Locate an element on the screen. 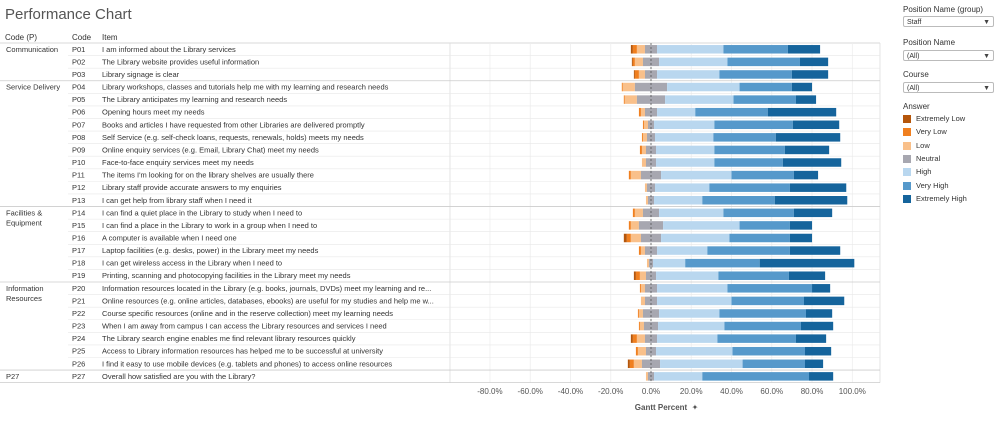 This screenshot has height=430, width=1000. x-tick-label: 40.0% is located at coordinates (731, 391).